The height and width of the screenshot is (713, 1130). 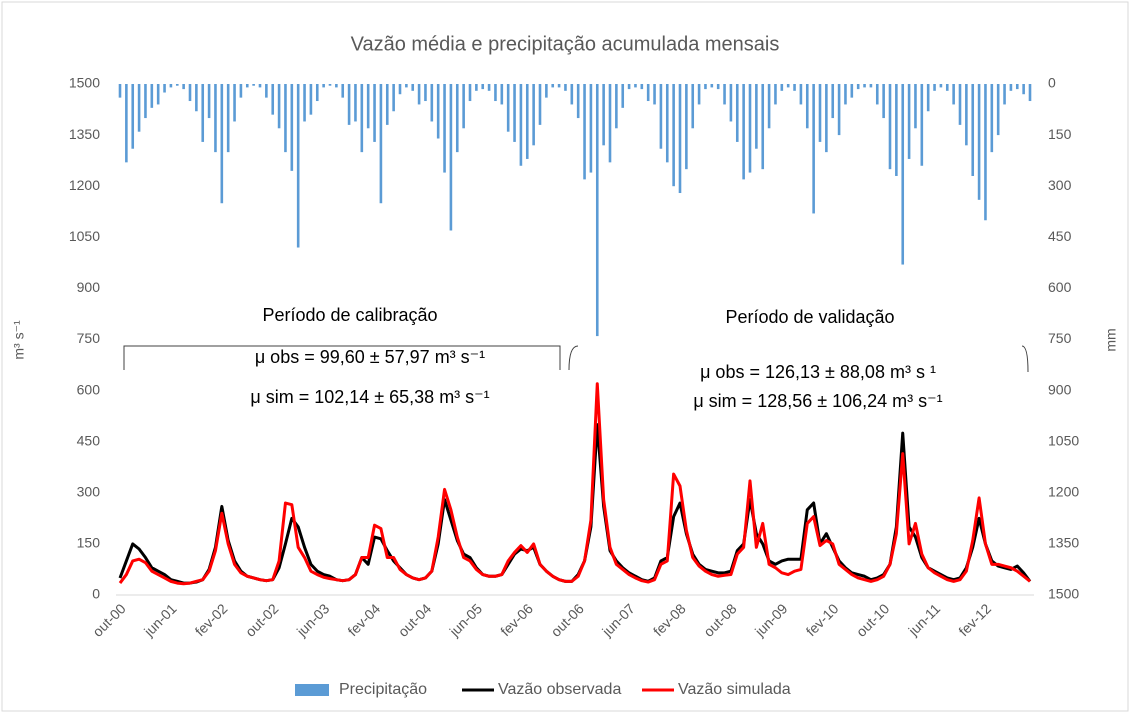 What do you see at coordinates (817, 401) in the screenshot?
I see `annotation: μ sim = 128,56 ± 106,24 m³ s⁻¹` at bounding box center [817, 401].